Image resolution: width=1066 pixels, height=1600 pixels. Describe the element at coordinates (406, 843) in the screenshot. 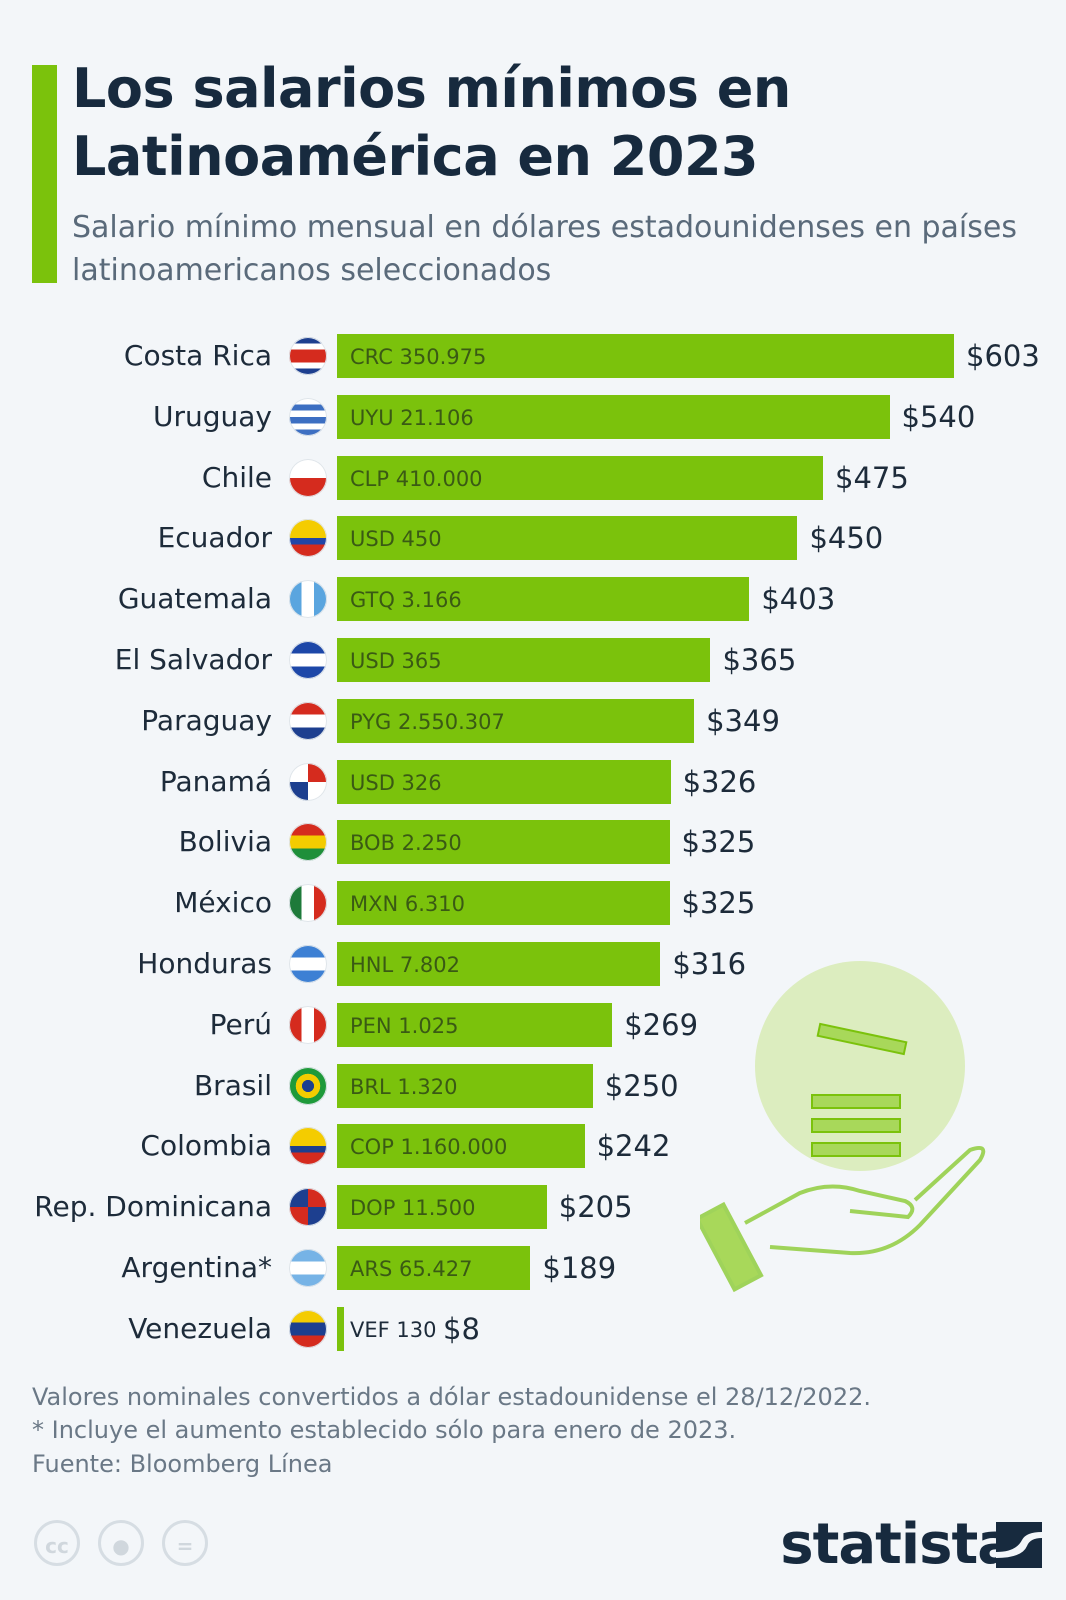

I see `local-currency-label: BOB 2.250` at that location.